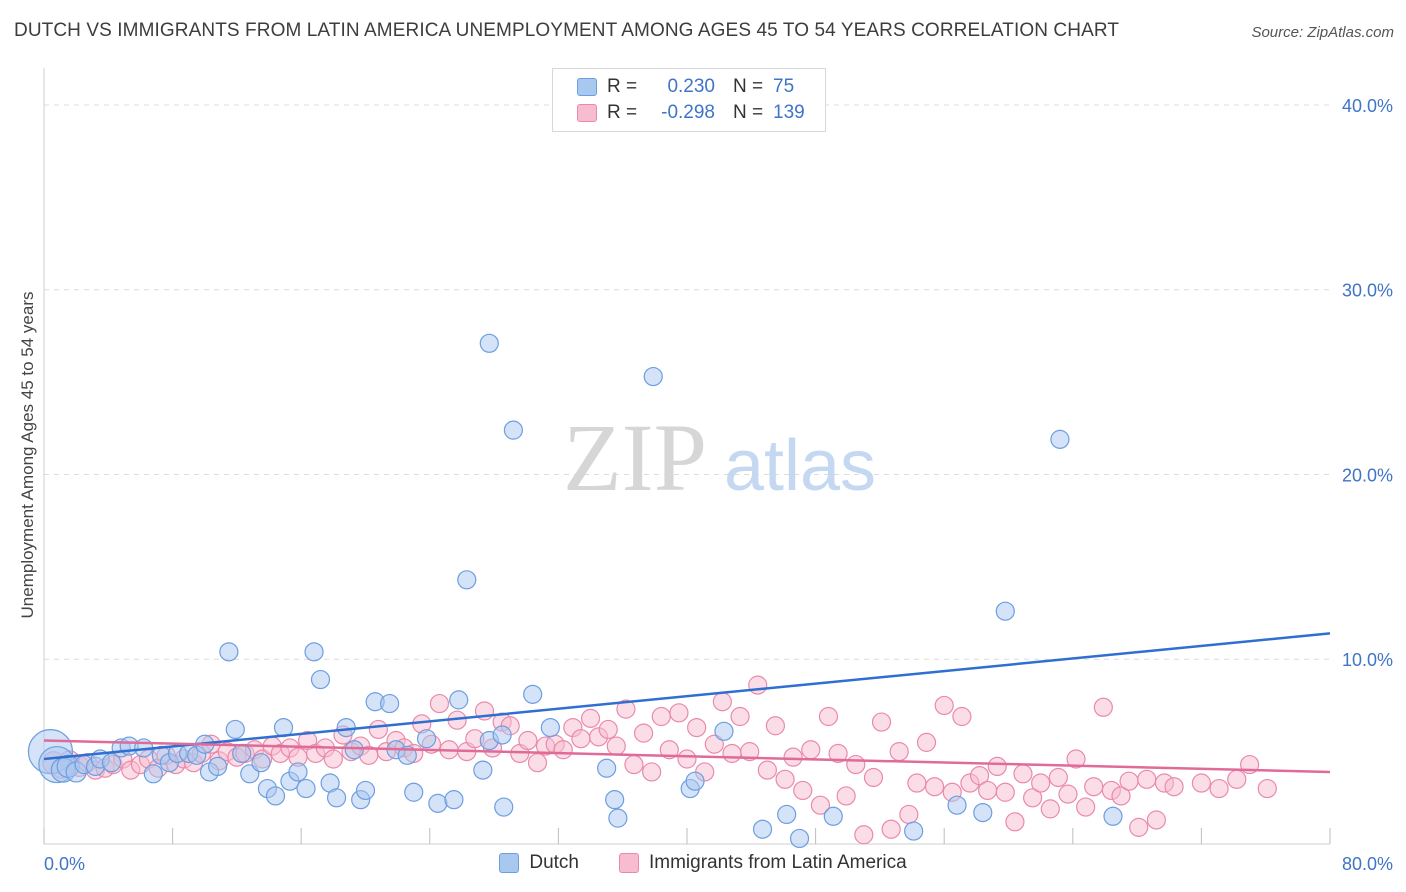 This screenshot has height=892, width=1406. I want to click on legend-label-dutch: Dutch, so click(554, 862).